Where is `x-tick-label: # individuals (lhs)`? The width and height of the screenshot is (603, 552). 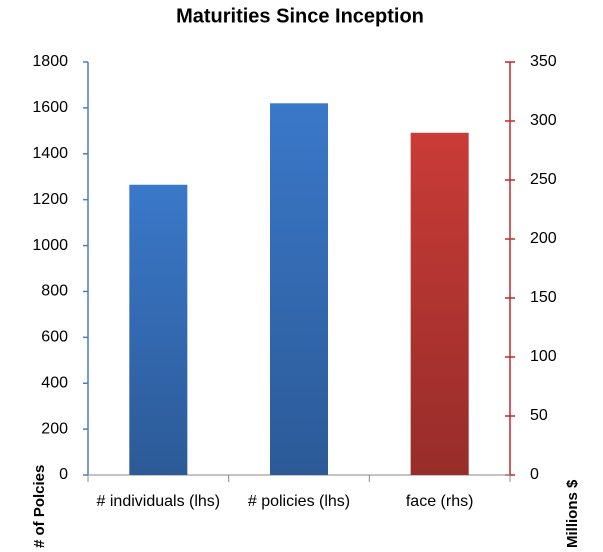
x-tick-label: # individuals (lhs) is located at coordinates (158, 501).